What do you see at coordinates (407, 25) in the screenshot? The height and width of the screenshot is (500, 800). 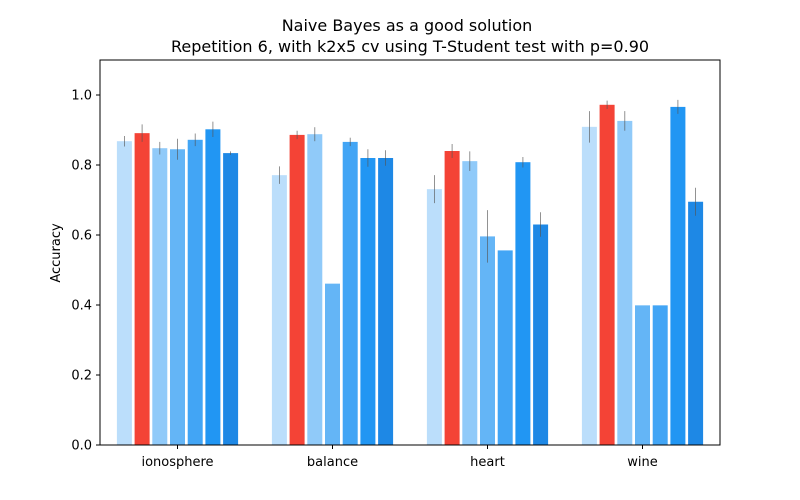 I see `chart-title: Naive Bayes as a good solution` at bounding box center [407, 25].